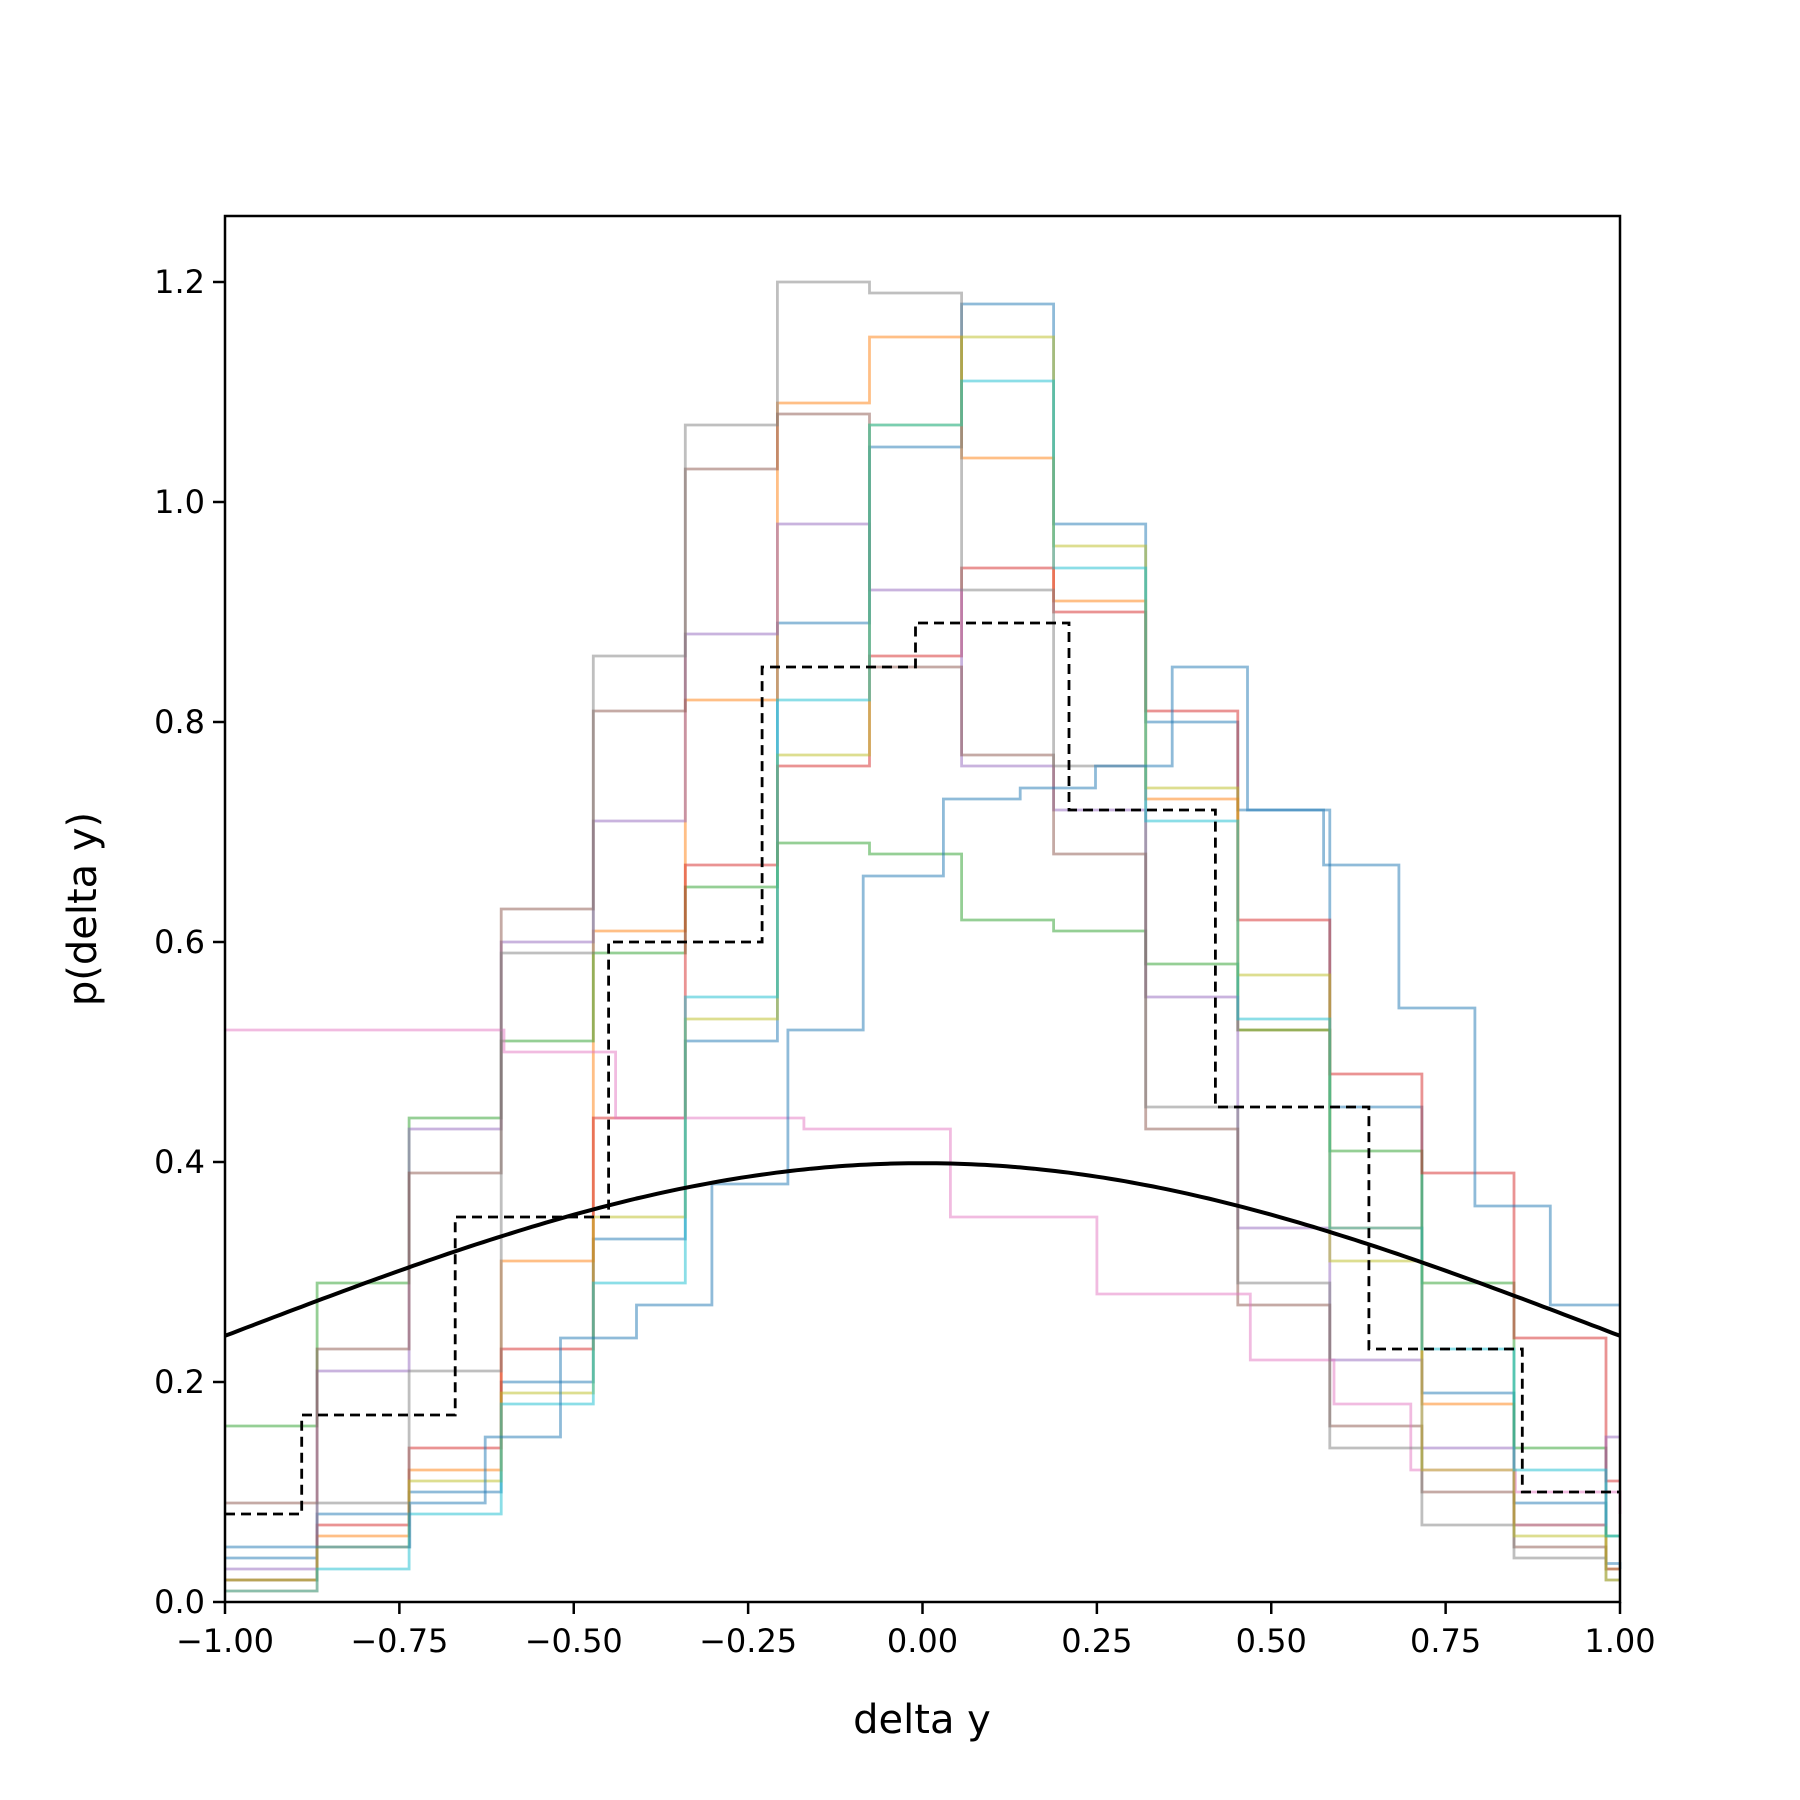  I want to click on x-tick-label: −0.50, so click(574, 1641).